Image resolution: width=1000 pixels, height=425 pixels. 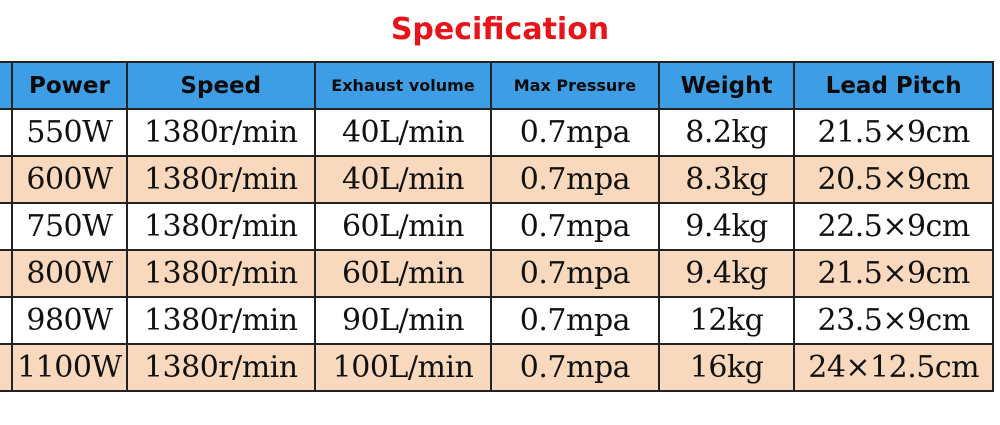 I want to click on cell-exhaust-volume: 100L/min, so click(x=403, y=367).